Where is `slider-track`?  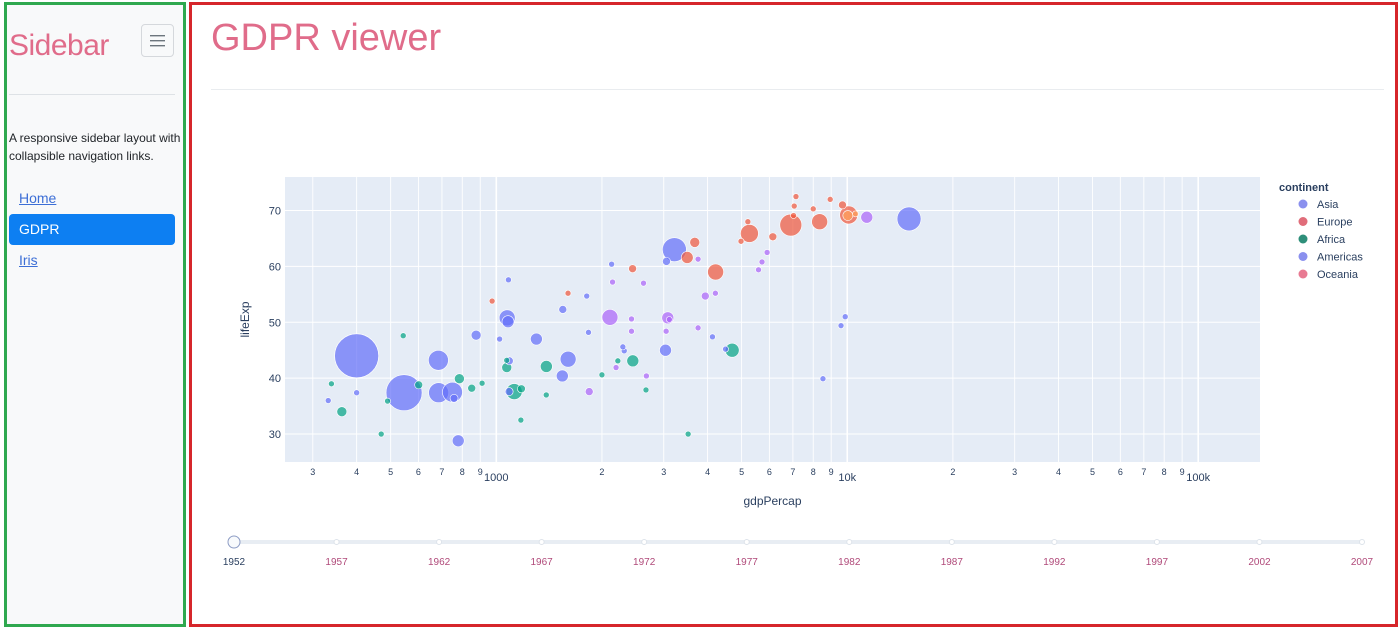
slider-track is located at coordinates (798, 542).